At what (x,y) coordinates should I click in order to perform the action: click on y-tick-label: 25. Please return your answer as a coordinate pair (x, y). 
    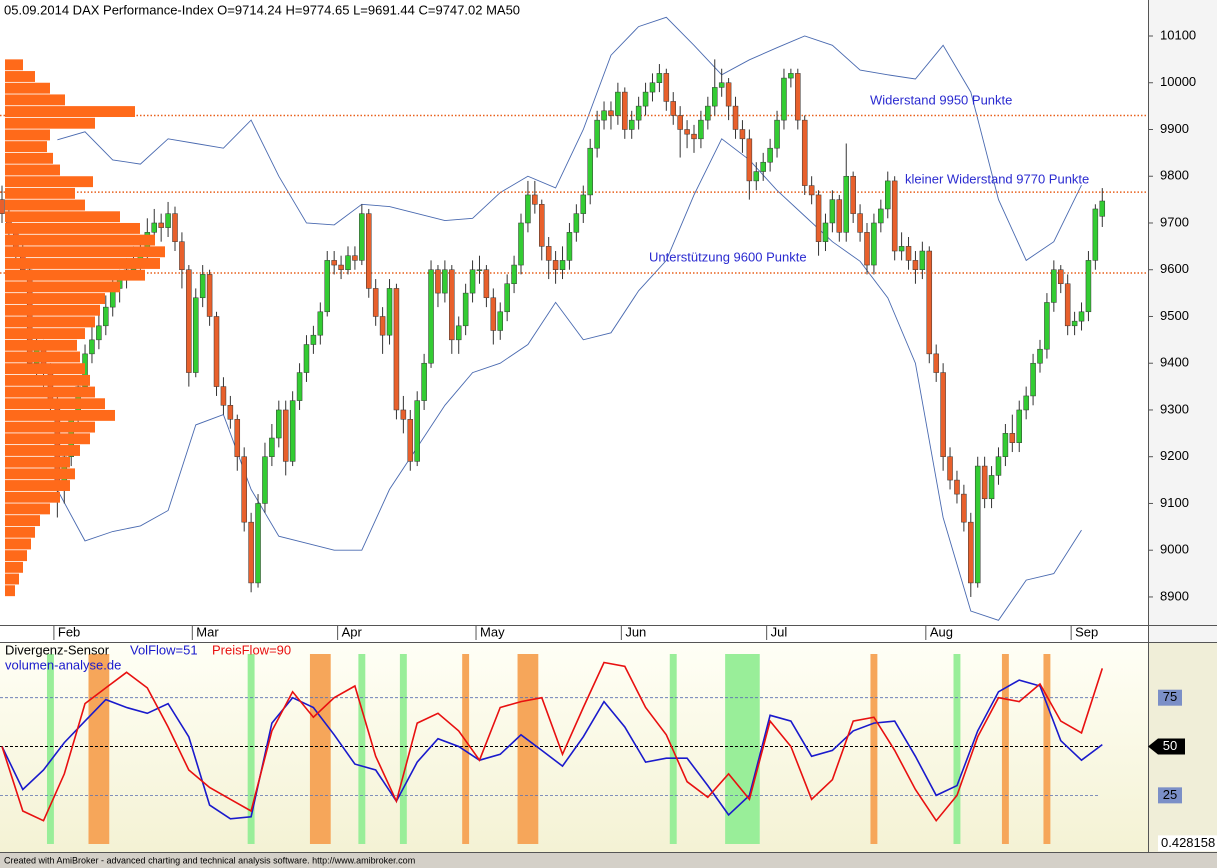
    Looking at the image, I should click on (1170, 794).